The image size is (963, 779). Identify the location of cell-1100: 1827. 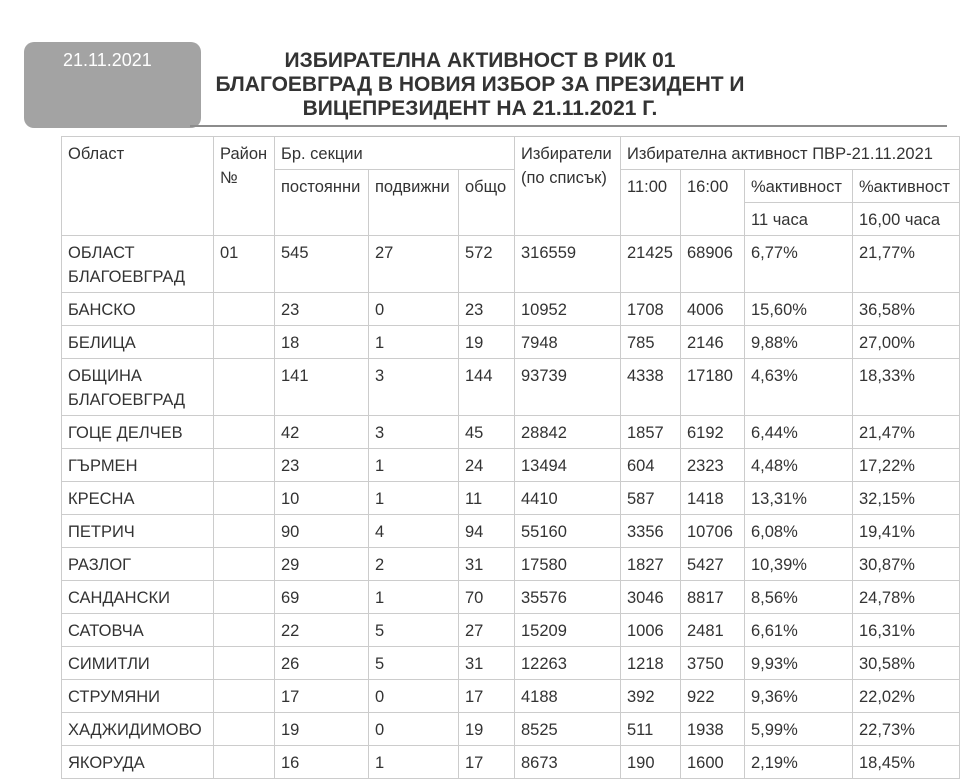
(650, 564).